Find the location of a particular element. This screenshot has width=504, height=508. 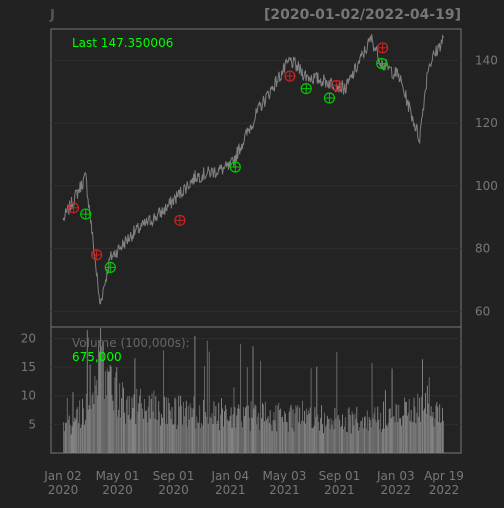

buy-signal-marker is located at coordinates (86, 214).